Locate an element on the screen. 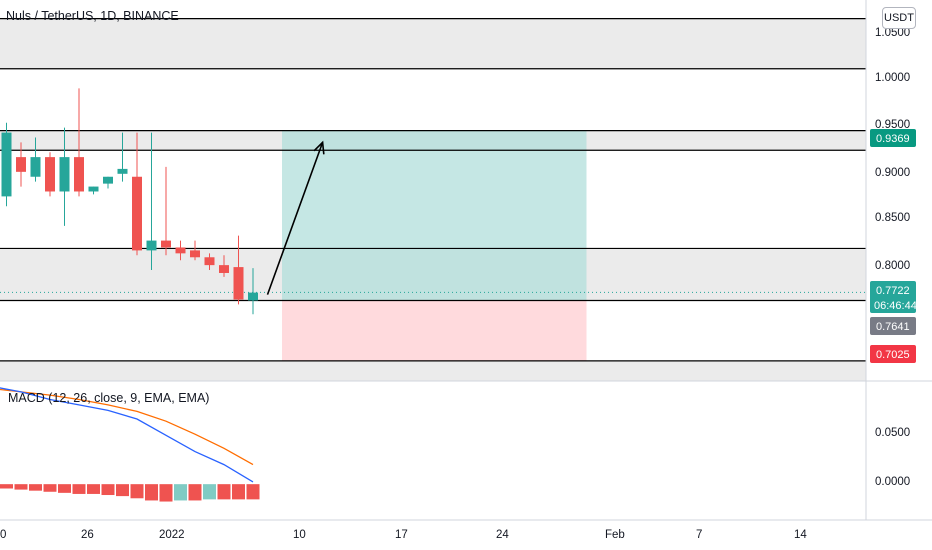  entry-price-label: 0.7641 is located at coordinates (893, 327).